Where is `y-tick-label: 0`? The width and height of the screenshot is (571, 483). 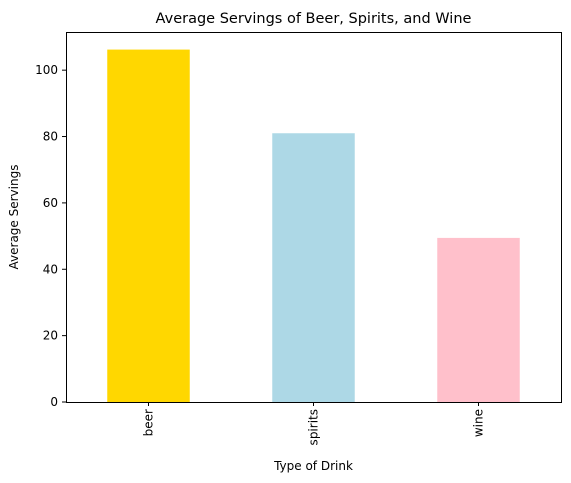
y-tick-label: 0 is located at coordinates (54, 402).